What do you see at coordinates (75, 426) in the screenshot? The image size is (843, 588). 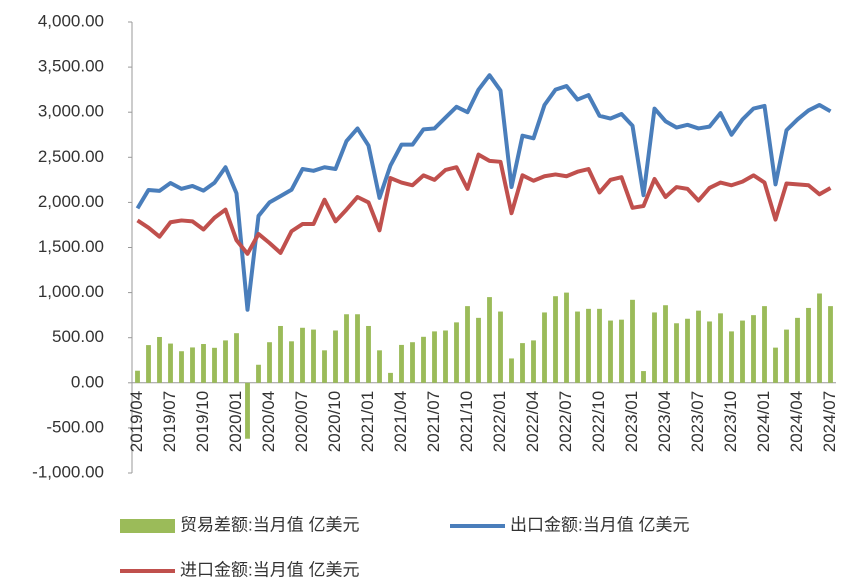 I see `y-tick-label: -500.00` at bounding box center [75, 426].